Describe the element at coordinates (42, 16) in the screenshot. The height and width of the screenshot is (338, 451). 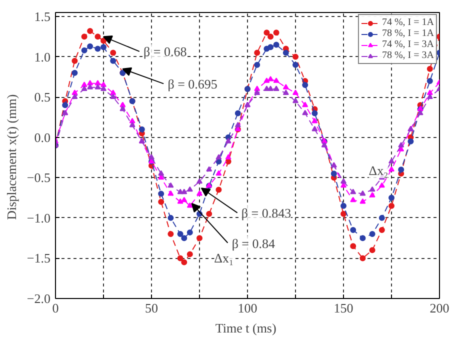
I see `y-tick-label: 1.5` at that location.